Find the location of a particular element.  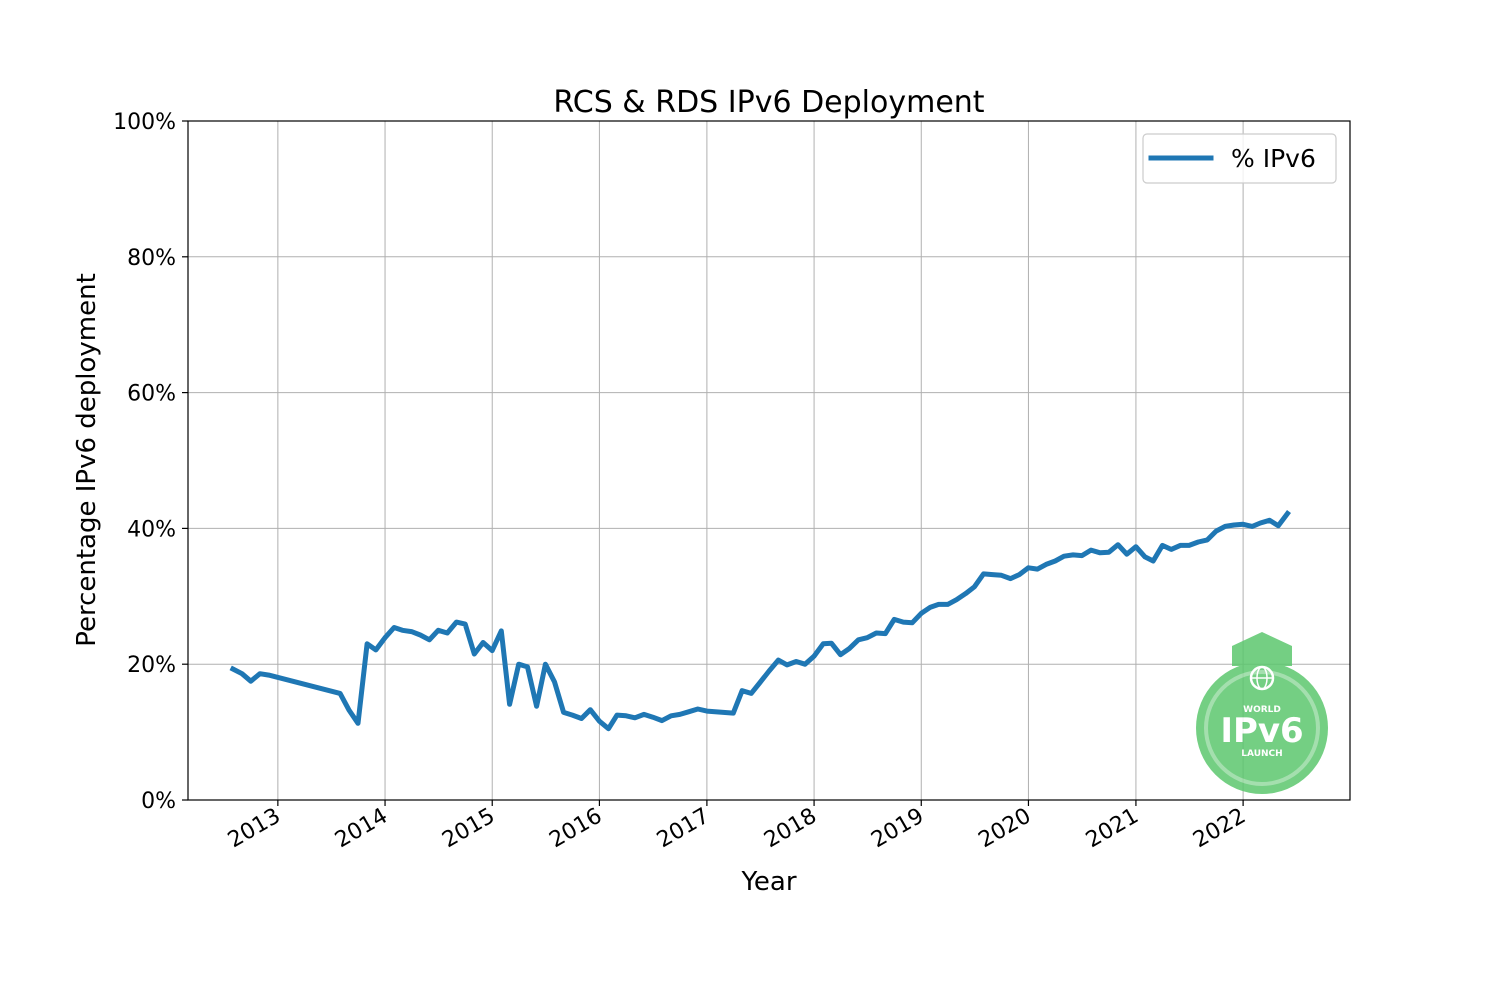

y-tick-label: 40% is located at coordinates (151, 529).